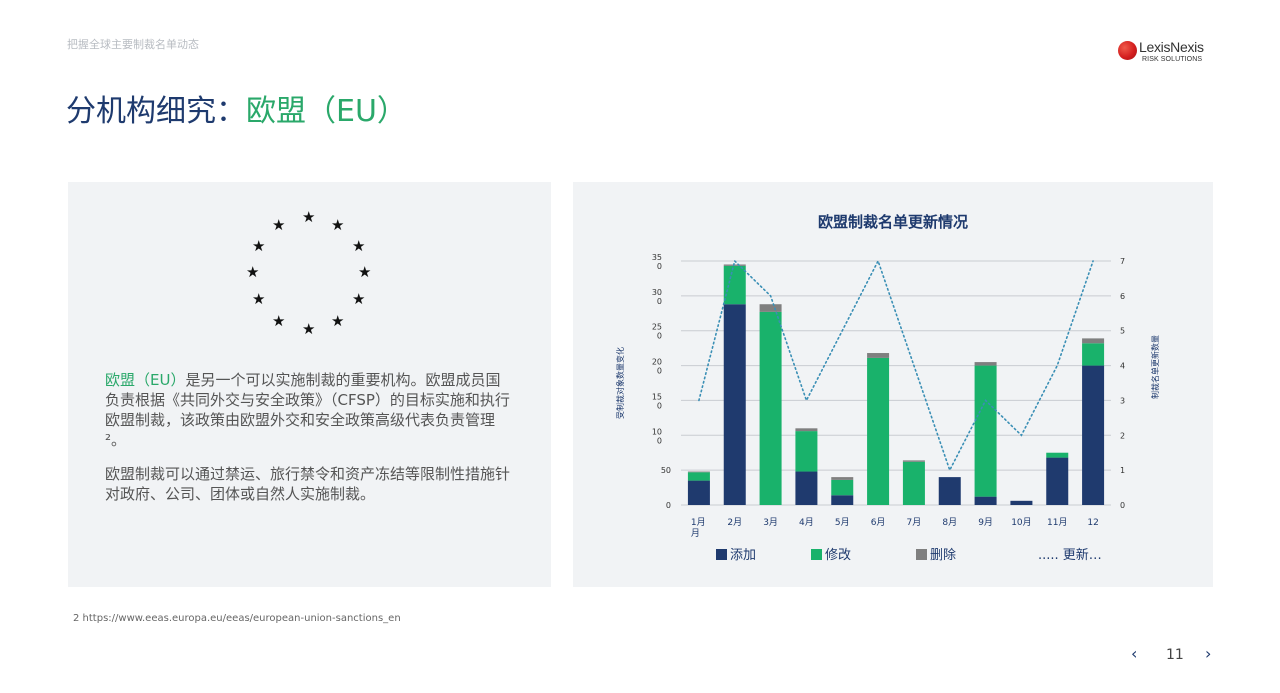 This screenshot has height=693, width=1280. What do you see at coordinates (657, 367) in the screenshot?
I see `y-tick-label: 20 0` at bounding box center [657, 367].